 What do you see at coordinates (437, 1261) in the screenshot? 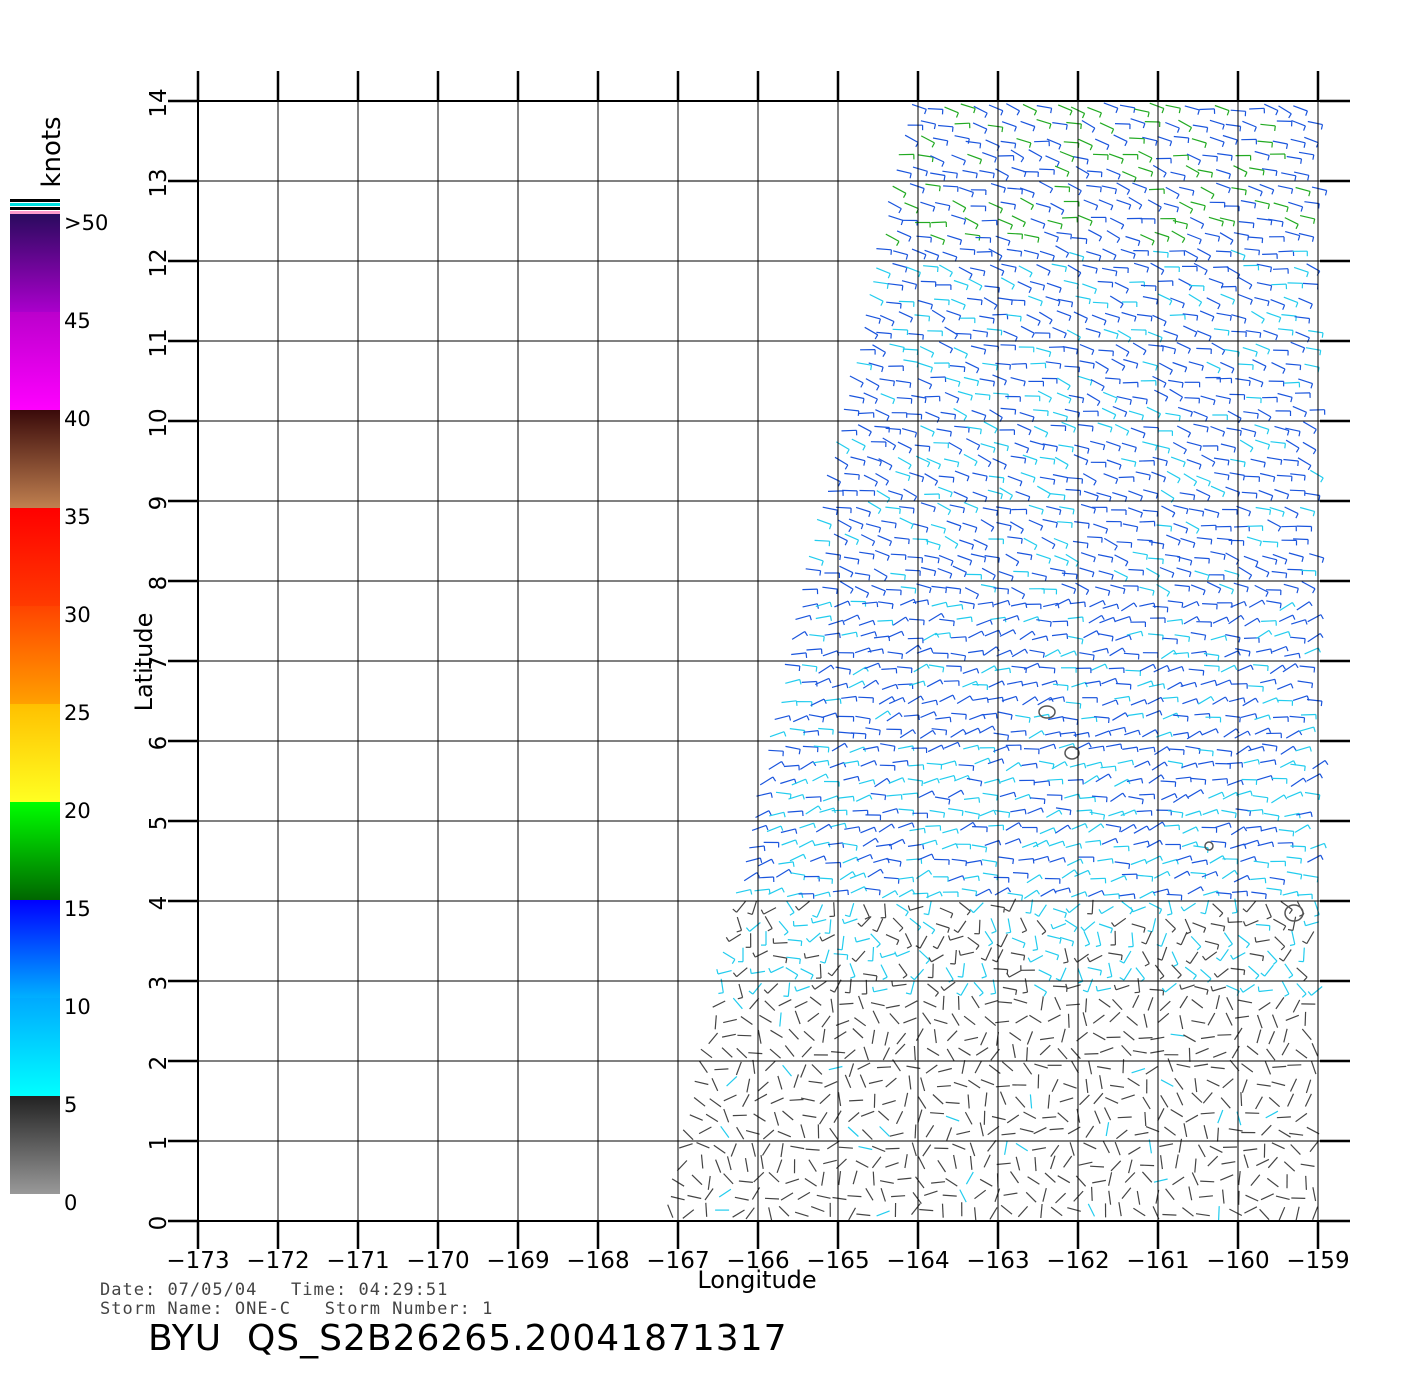
I see `x-tick-label: −170` at bounding box center [437, 1261].